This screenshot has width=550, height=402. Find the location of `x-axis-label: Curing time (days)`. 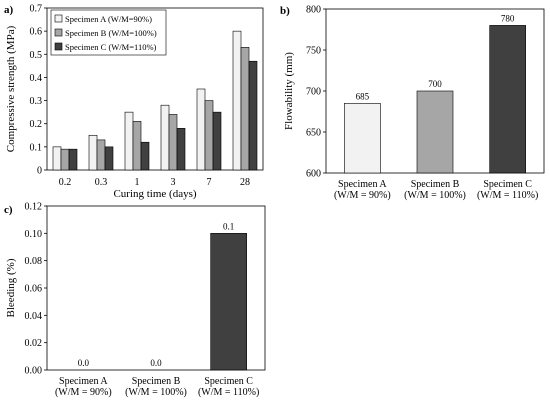

x-axis-label: Curing time (days) is located at coordinates (154, 194).